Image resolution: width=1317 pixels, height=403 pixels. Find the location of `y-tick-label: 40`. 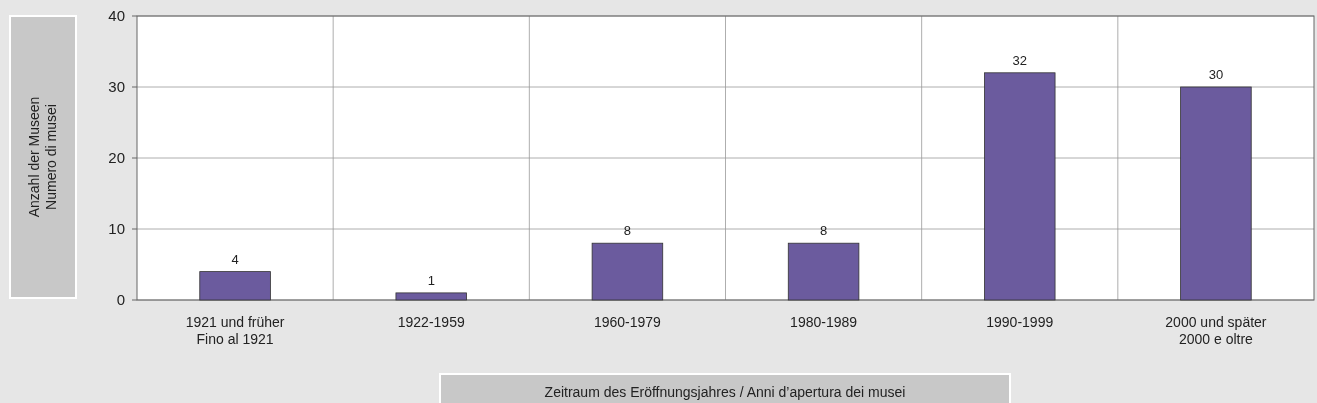

y-tick-label: 40 is located at coordinates (116, 16).